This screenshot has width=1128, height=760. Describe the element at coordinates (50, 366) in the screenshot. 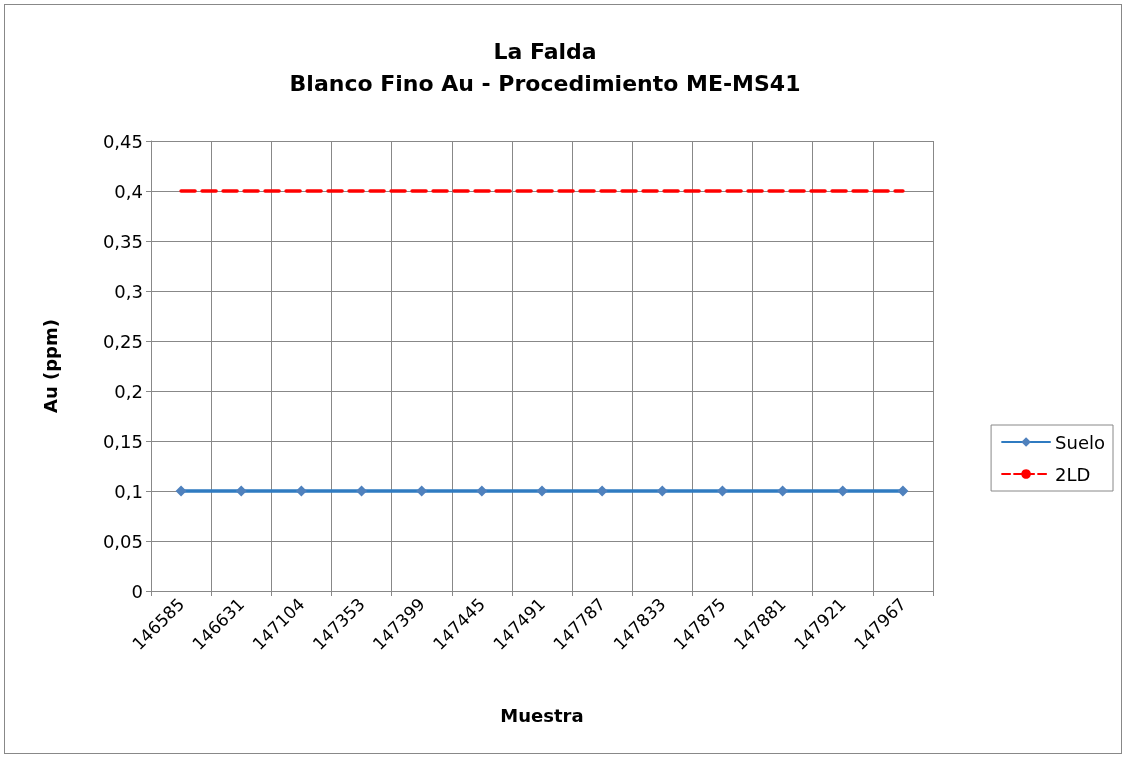

I see `y-axis-title: Au (ppm)` at that location.